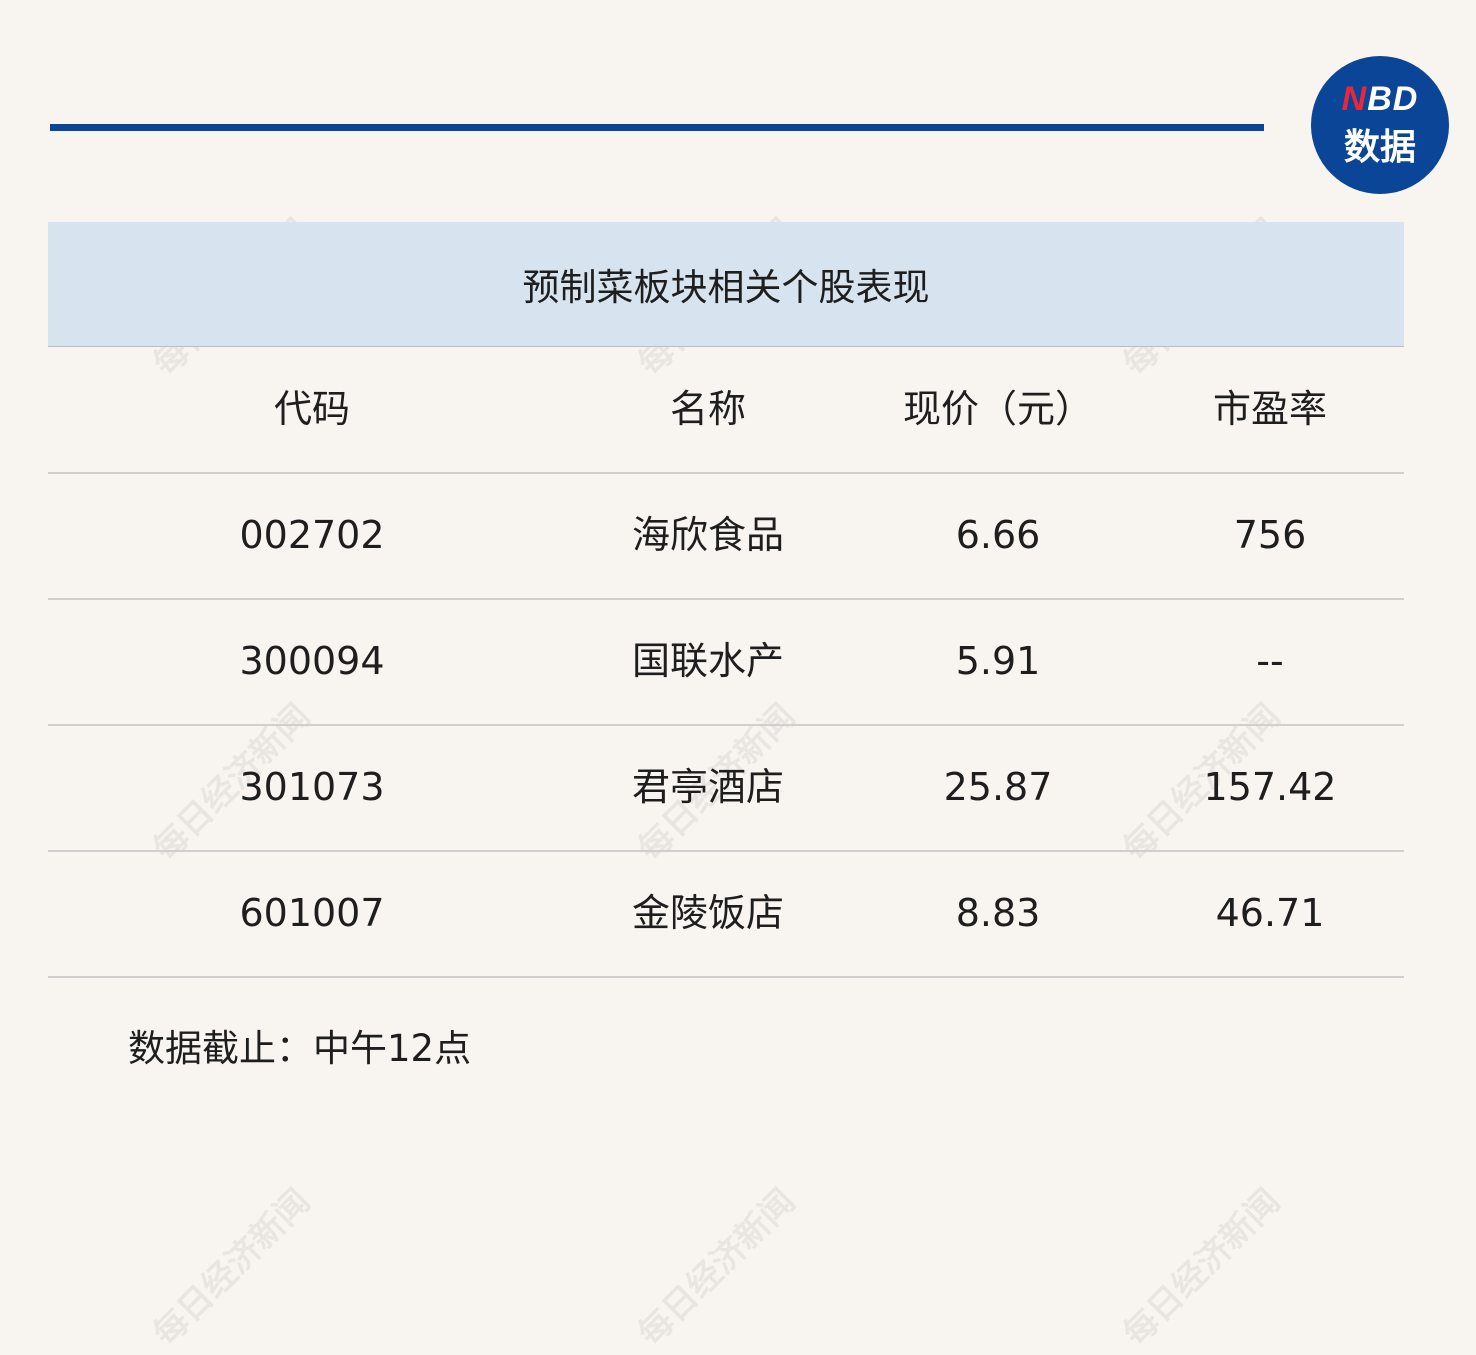 The image size is (1476, 1355). Describe the element at coordinates (312, 787) in the screenshot. I see `cell-code: 301073` at that location.